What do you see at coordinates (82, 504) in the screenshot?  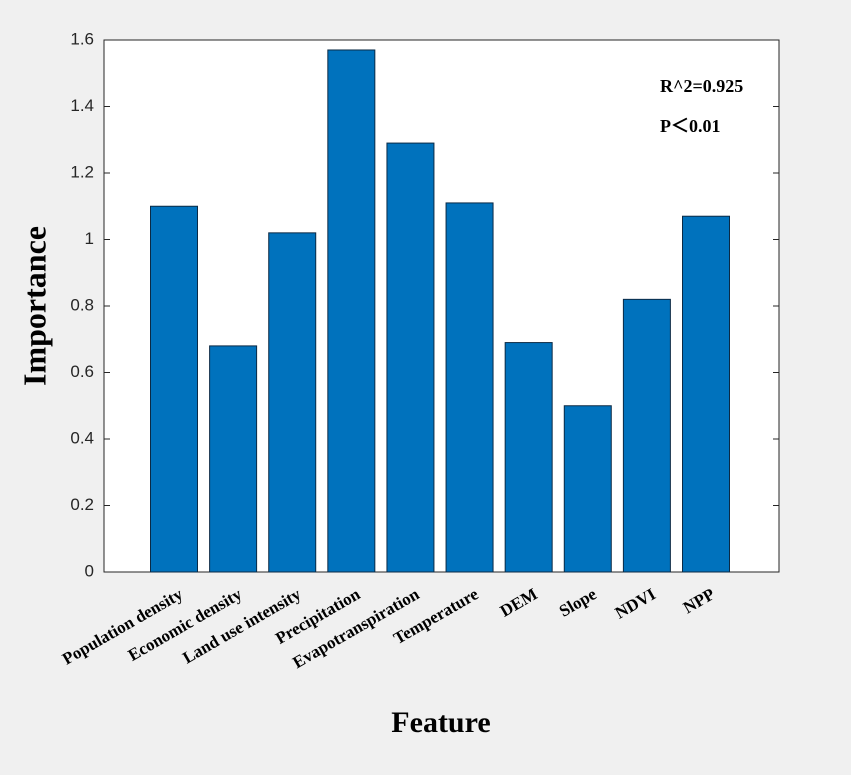 I see `y-tick-label: 0.2` at bounding box center [82, 504].